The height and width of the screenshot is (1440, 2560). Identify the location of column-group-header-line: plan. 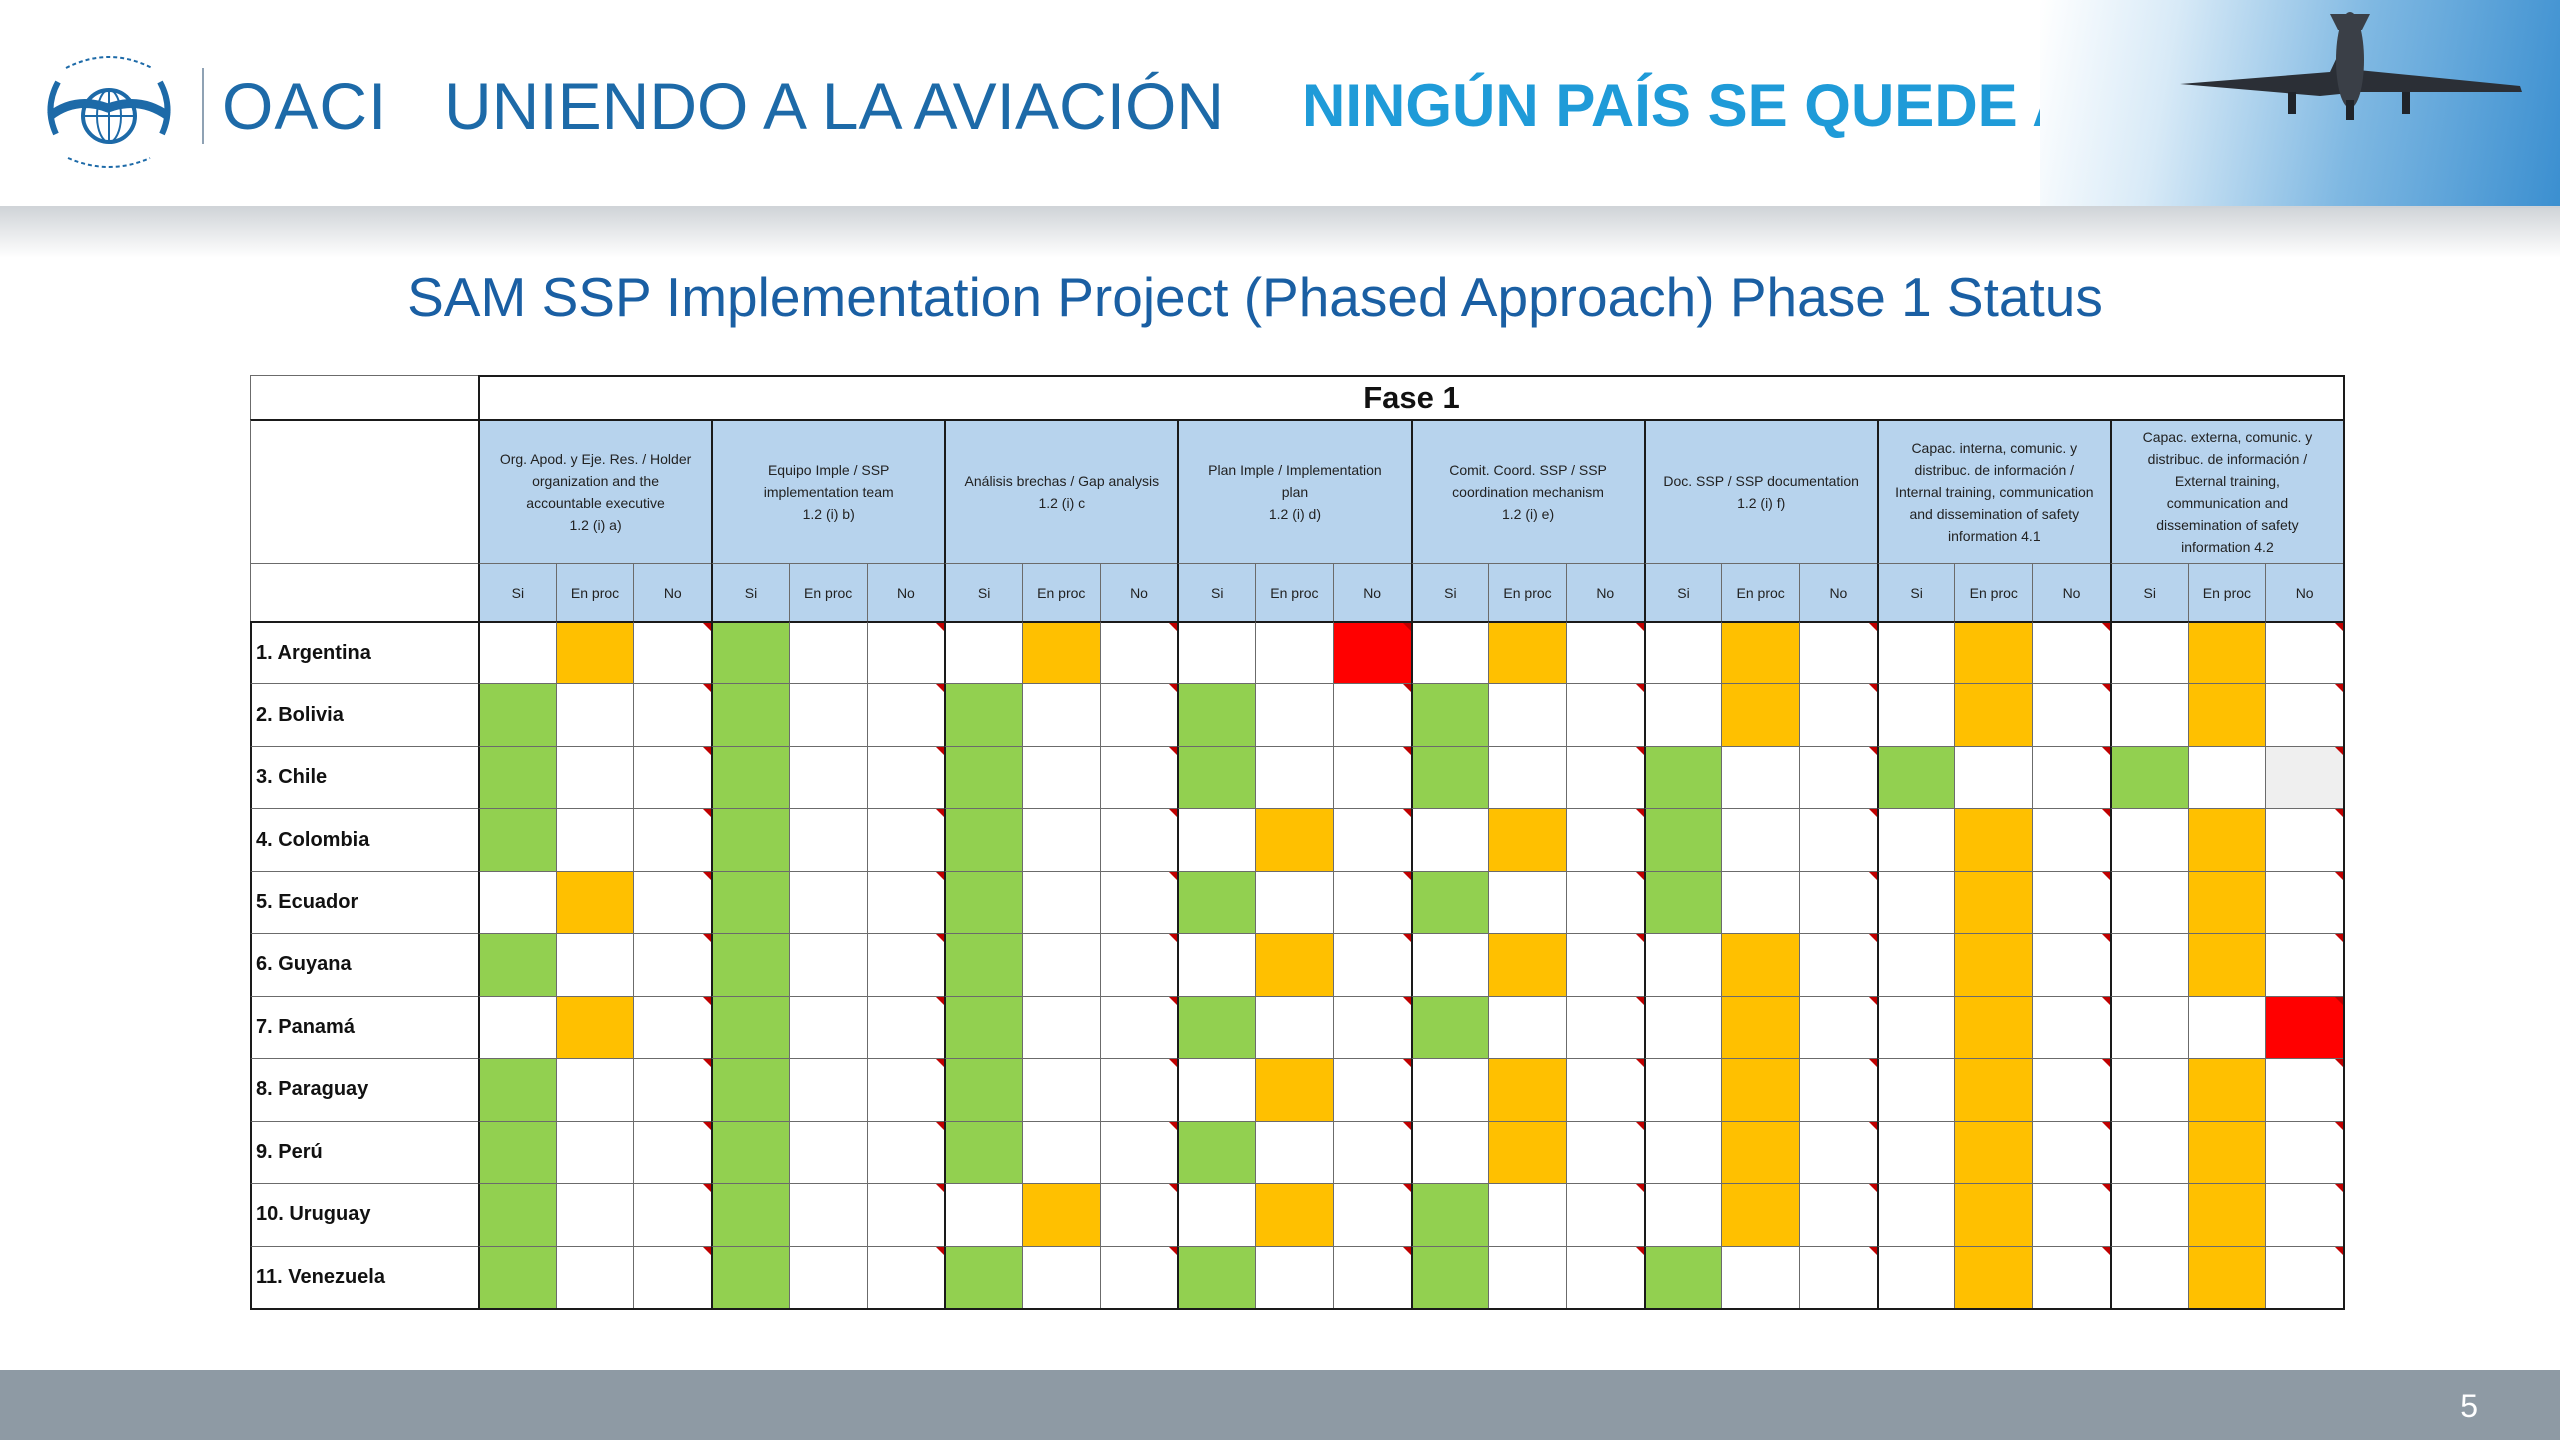
(1295, 492).